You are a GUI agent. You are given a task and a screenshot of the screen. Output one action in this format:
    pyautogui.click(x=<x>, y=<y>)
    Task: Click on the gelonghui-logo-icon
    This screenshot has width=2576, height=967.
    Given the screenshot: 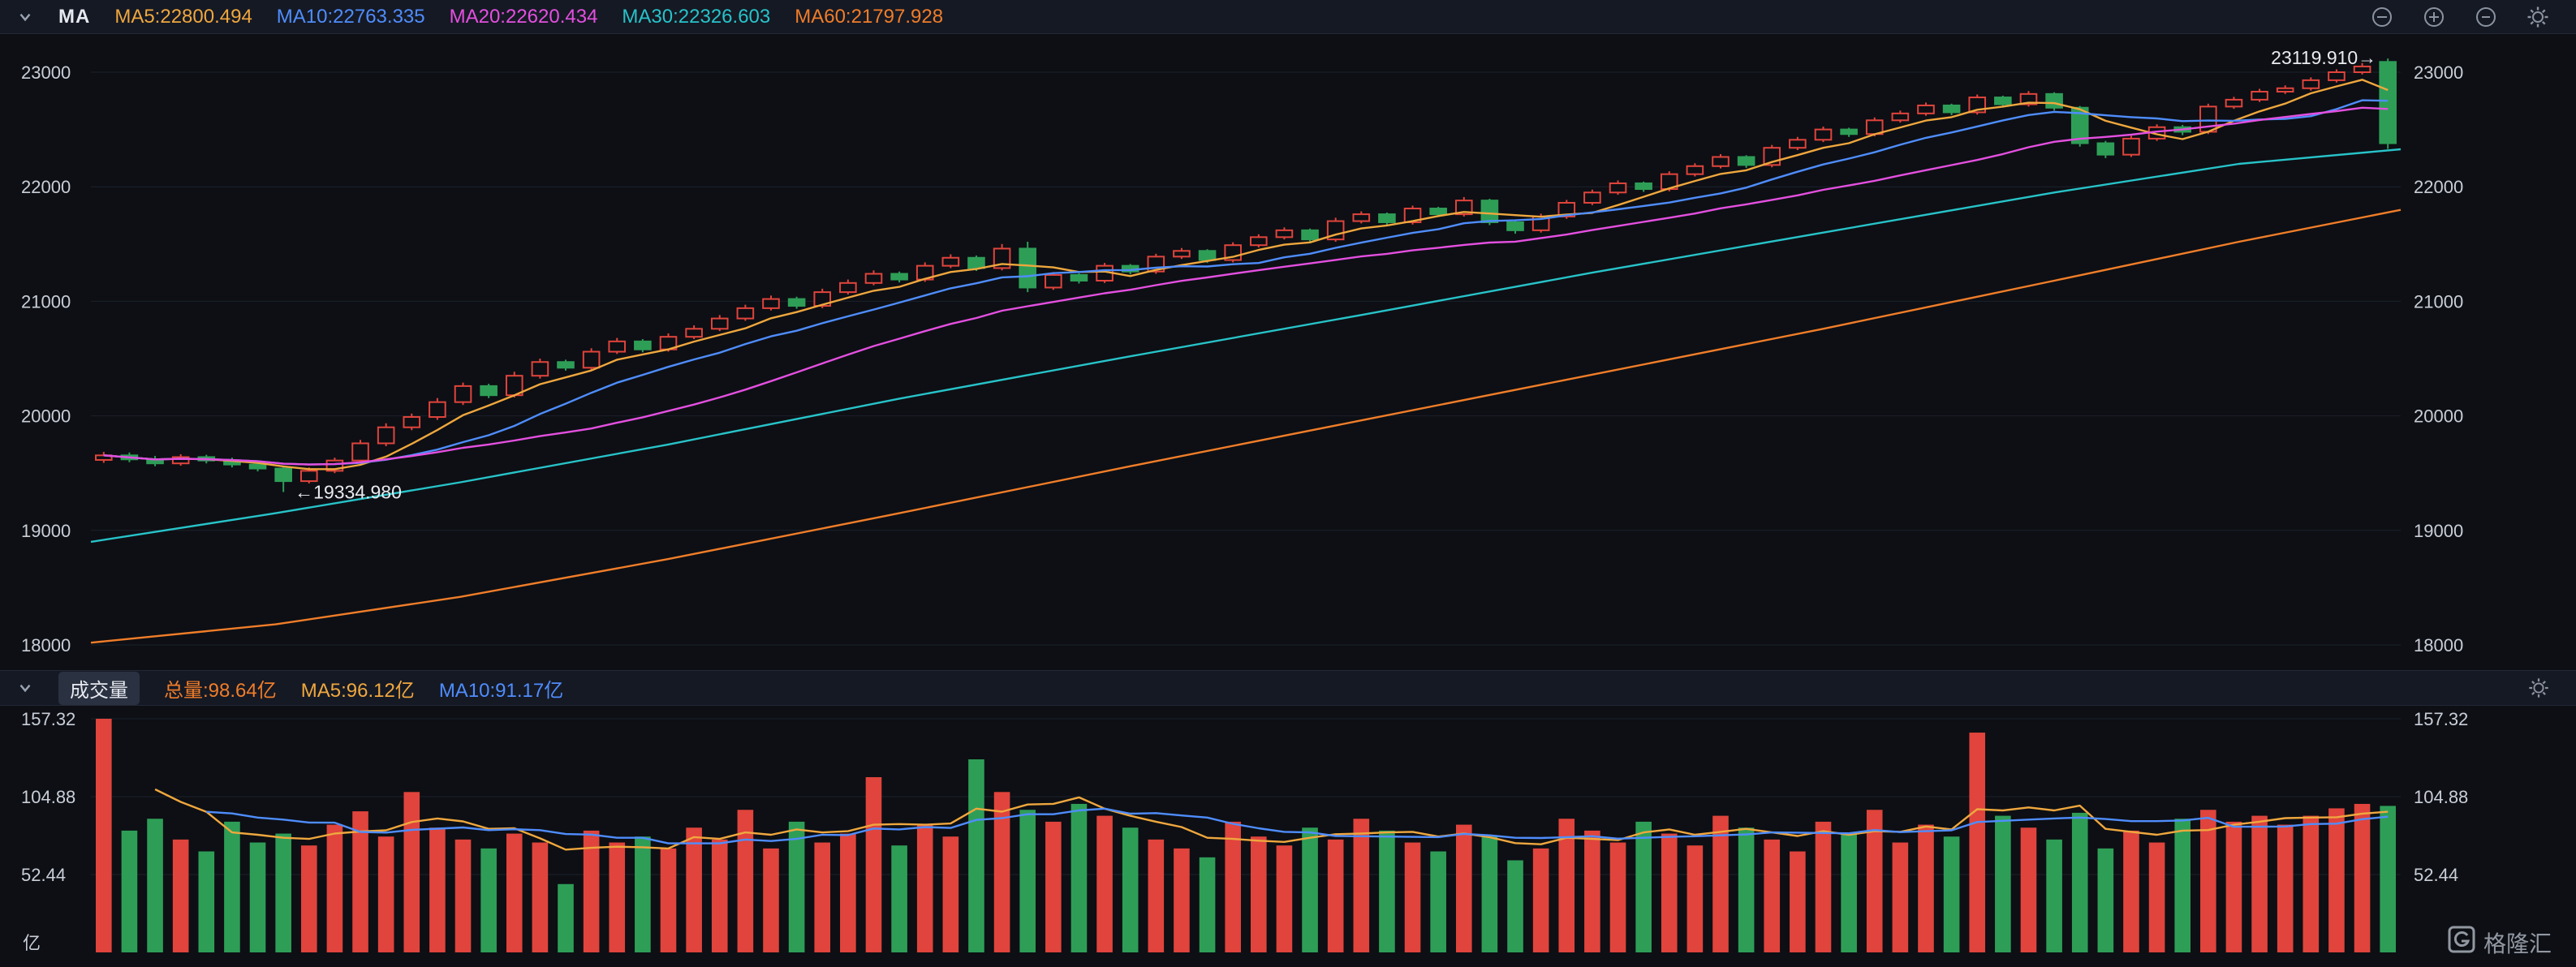 What is the action you would take?
    pyautogui.click(x=2462, y=943)
    